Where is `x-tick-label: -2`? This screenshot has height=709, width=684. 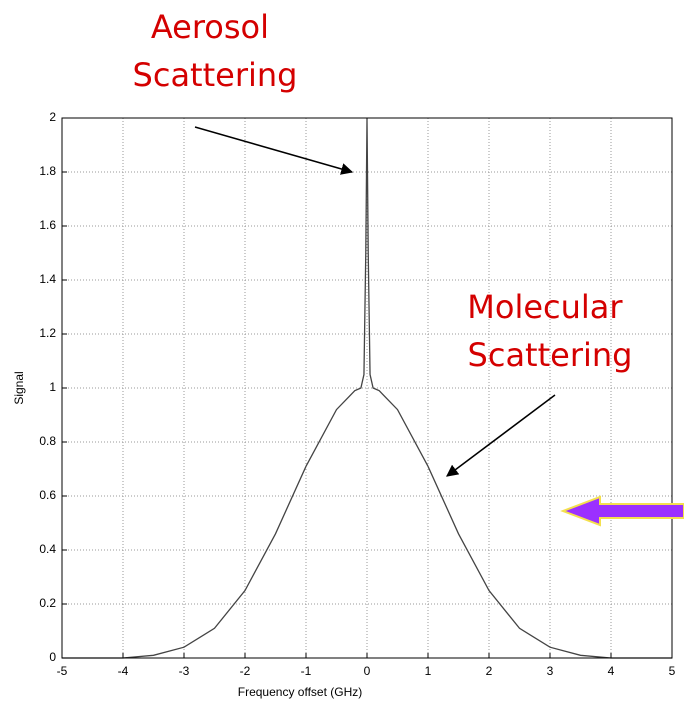
x-tick-label: -2 is located at coordinates (245, 671).